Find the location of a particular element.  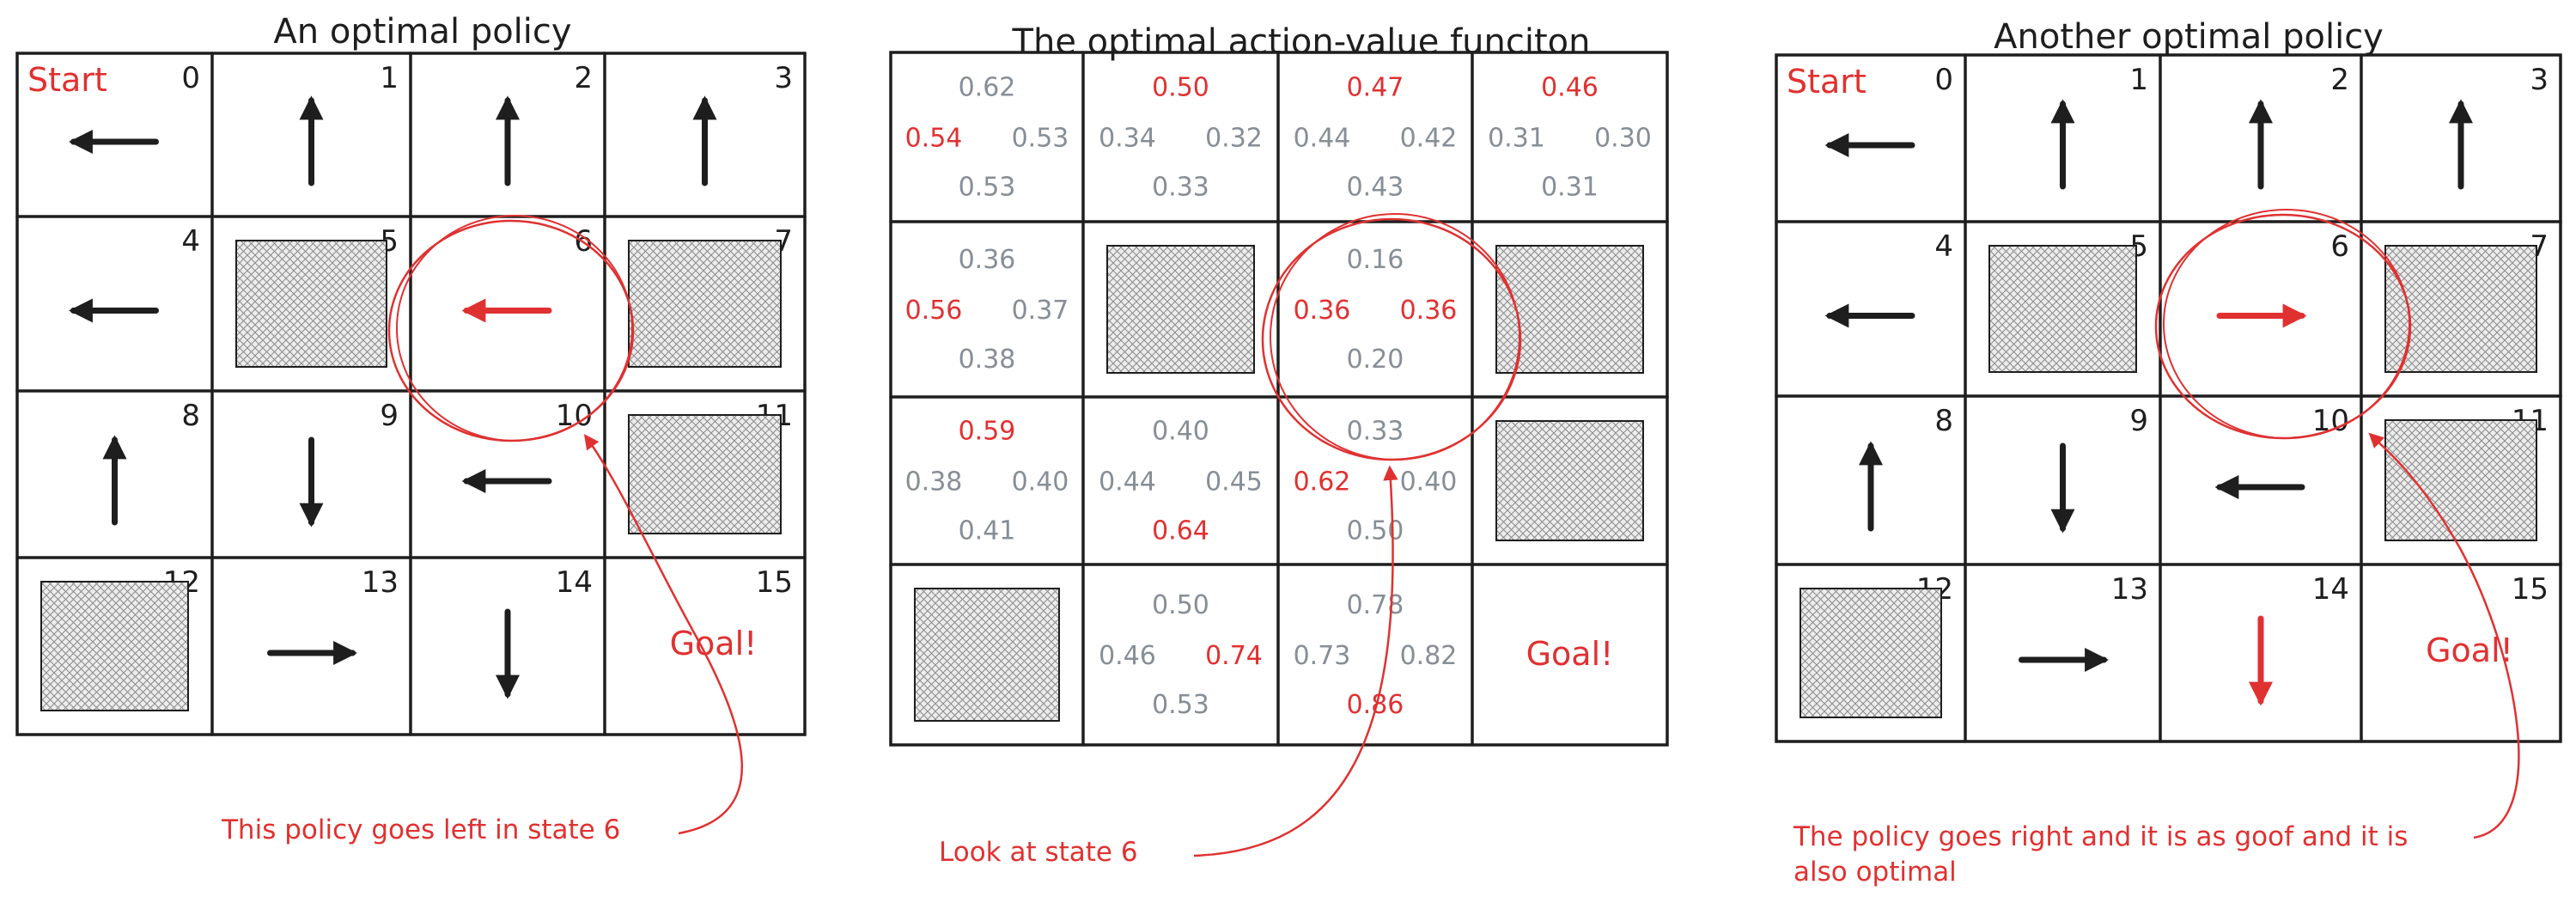

q-value-down: 0.64 is located at coordinates (1180, 531).